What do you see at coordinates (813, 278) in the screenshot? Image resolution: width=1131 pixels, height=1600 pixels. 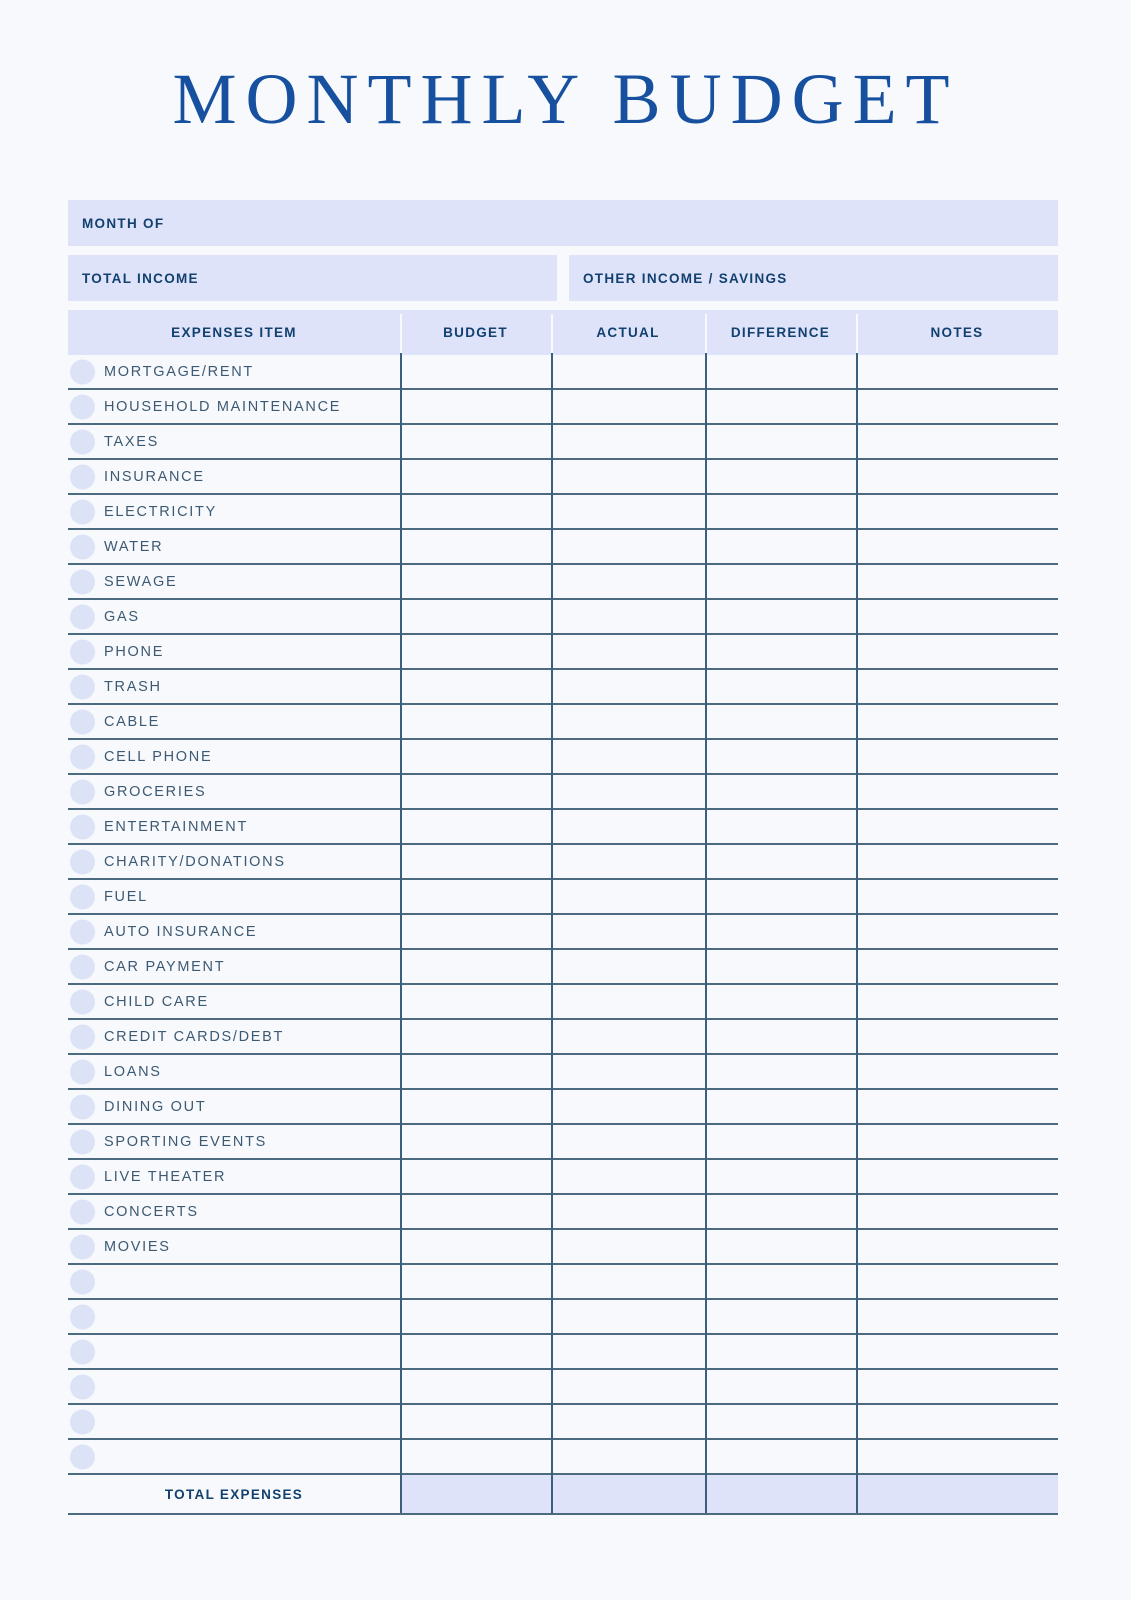 I see `other-income-savings-field: OTHER INCOME / SAVINGS` at bounding box center [813, 278].